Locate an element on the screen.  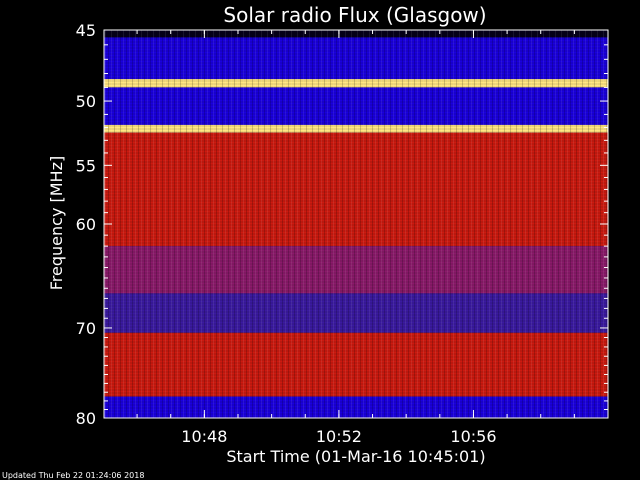
y-tick-label: 50 is located at coordinates (86, 101).